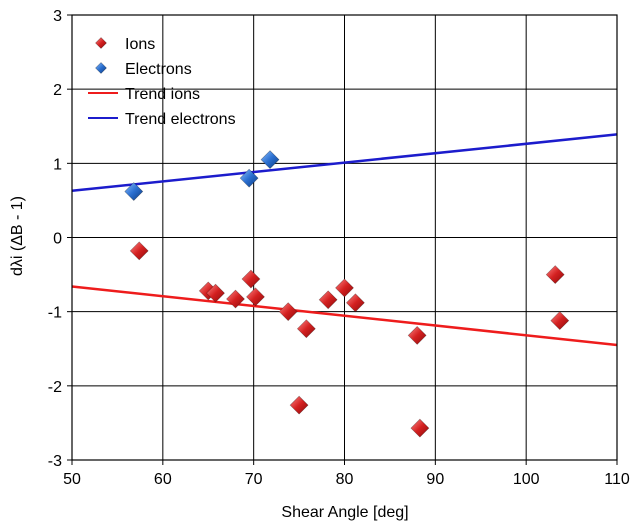 This screenshot has height=523, width=634. I want to click on legend-label: Trend electrons, so click(180, 119).